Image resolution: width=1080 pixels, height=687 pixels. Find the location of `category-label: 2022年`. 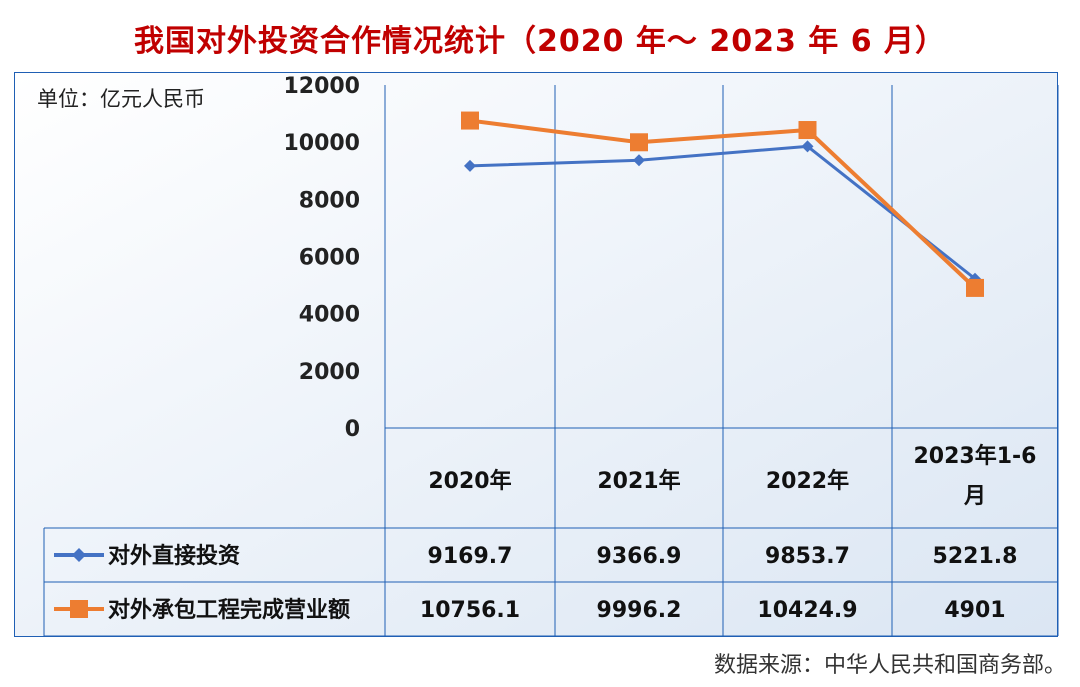

category-label: 2022年 is located at coordinates (807, 481).